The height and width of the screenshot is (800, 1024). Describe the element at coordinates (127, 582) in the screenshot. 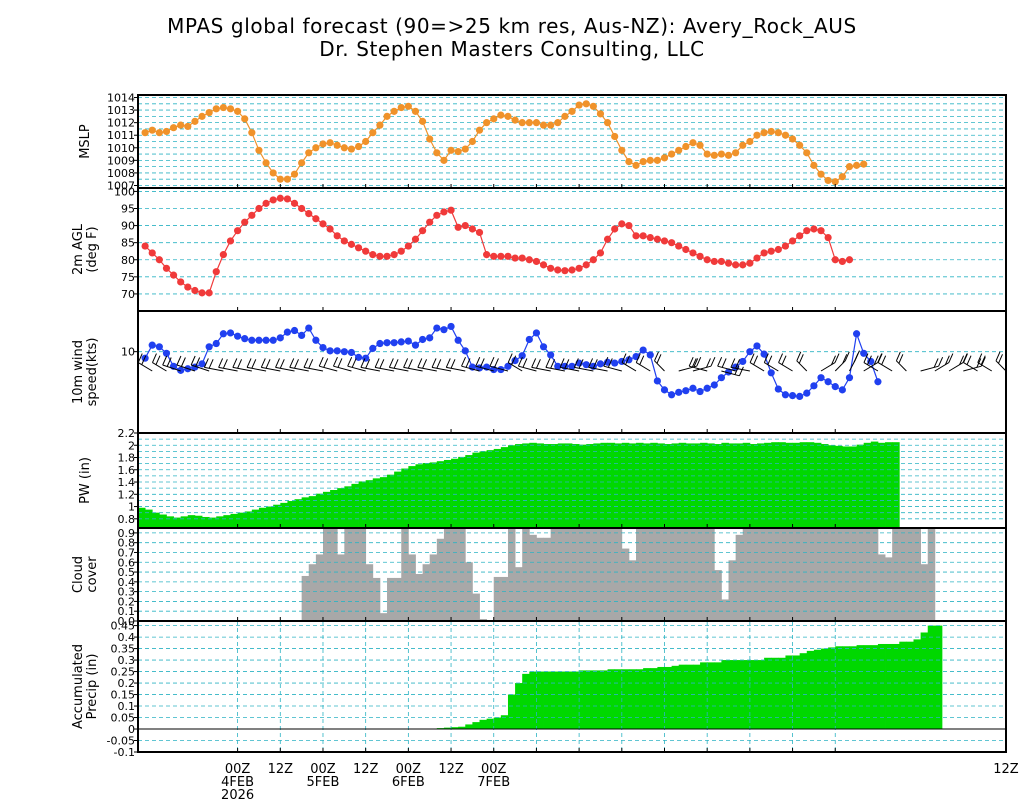

I see `cloud-ytick-label: 0.4` at that location.